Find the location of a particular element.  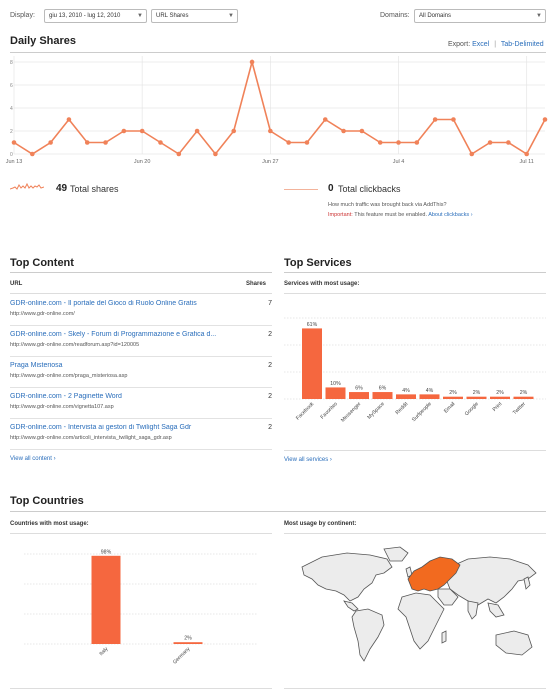

content-row-url: http://www.gdr-online.com/ is located at coordinates (42, 314).